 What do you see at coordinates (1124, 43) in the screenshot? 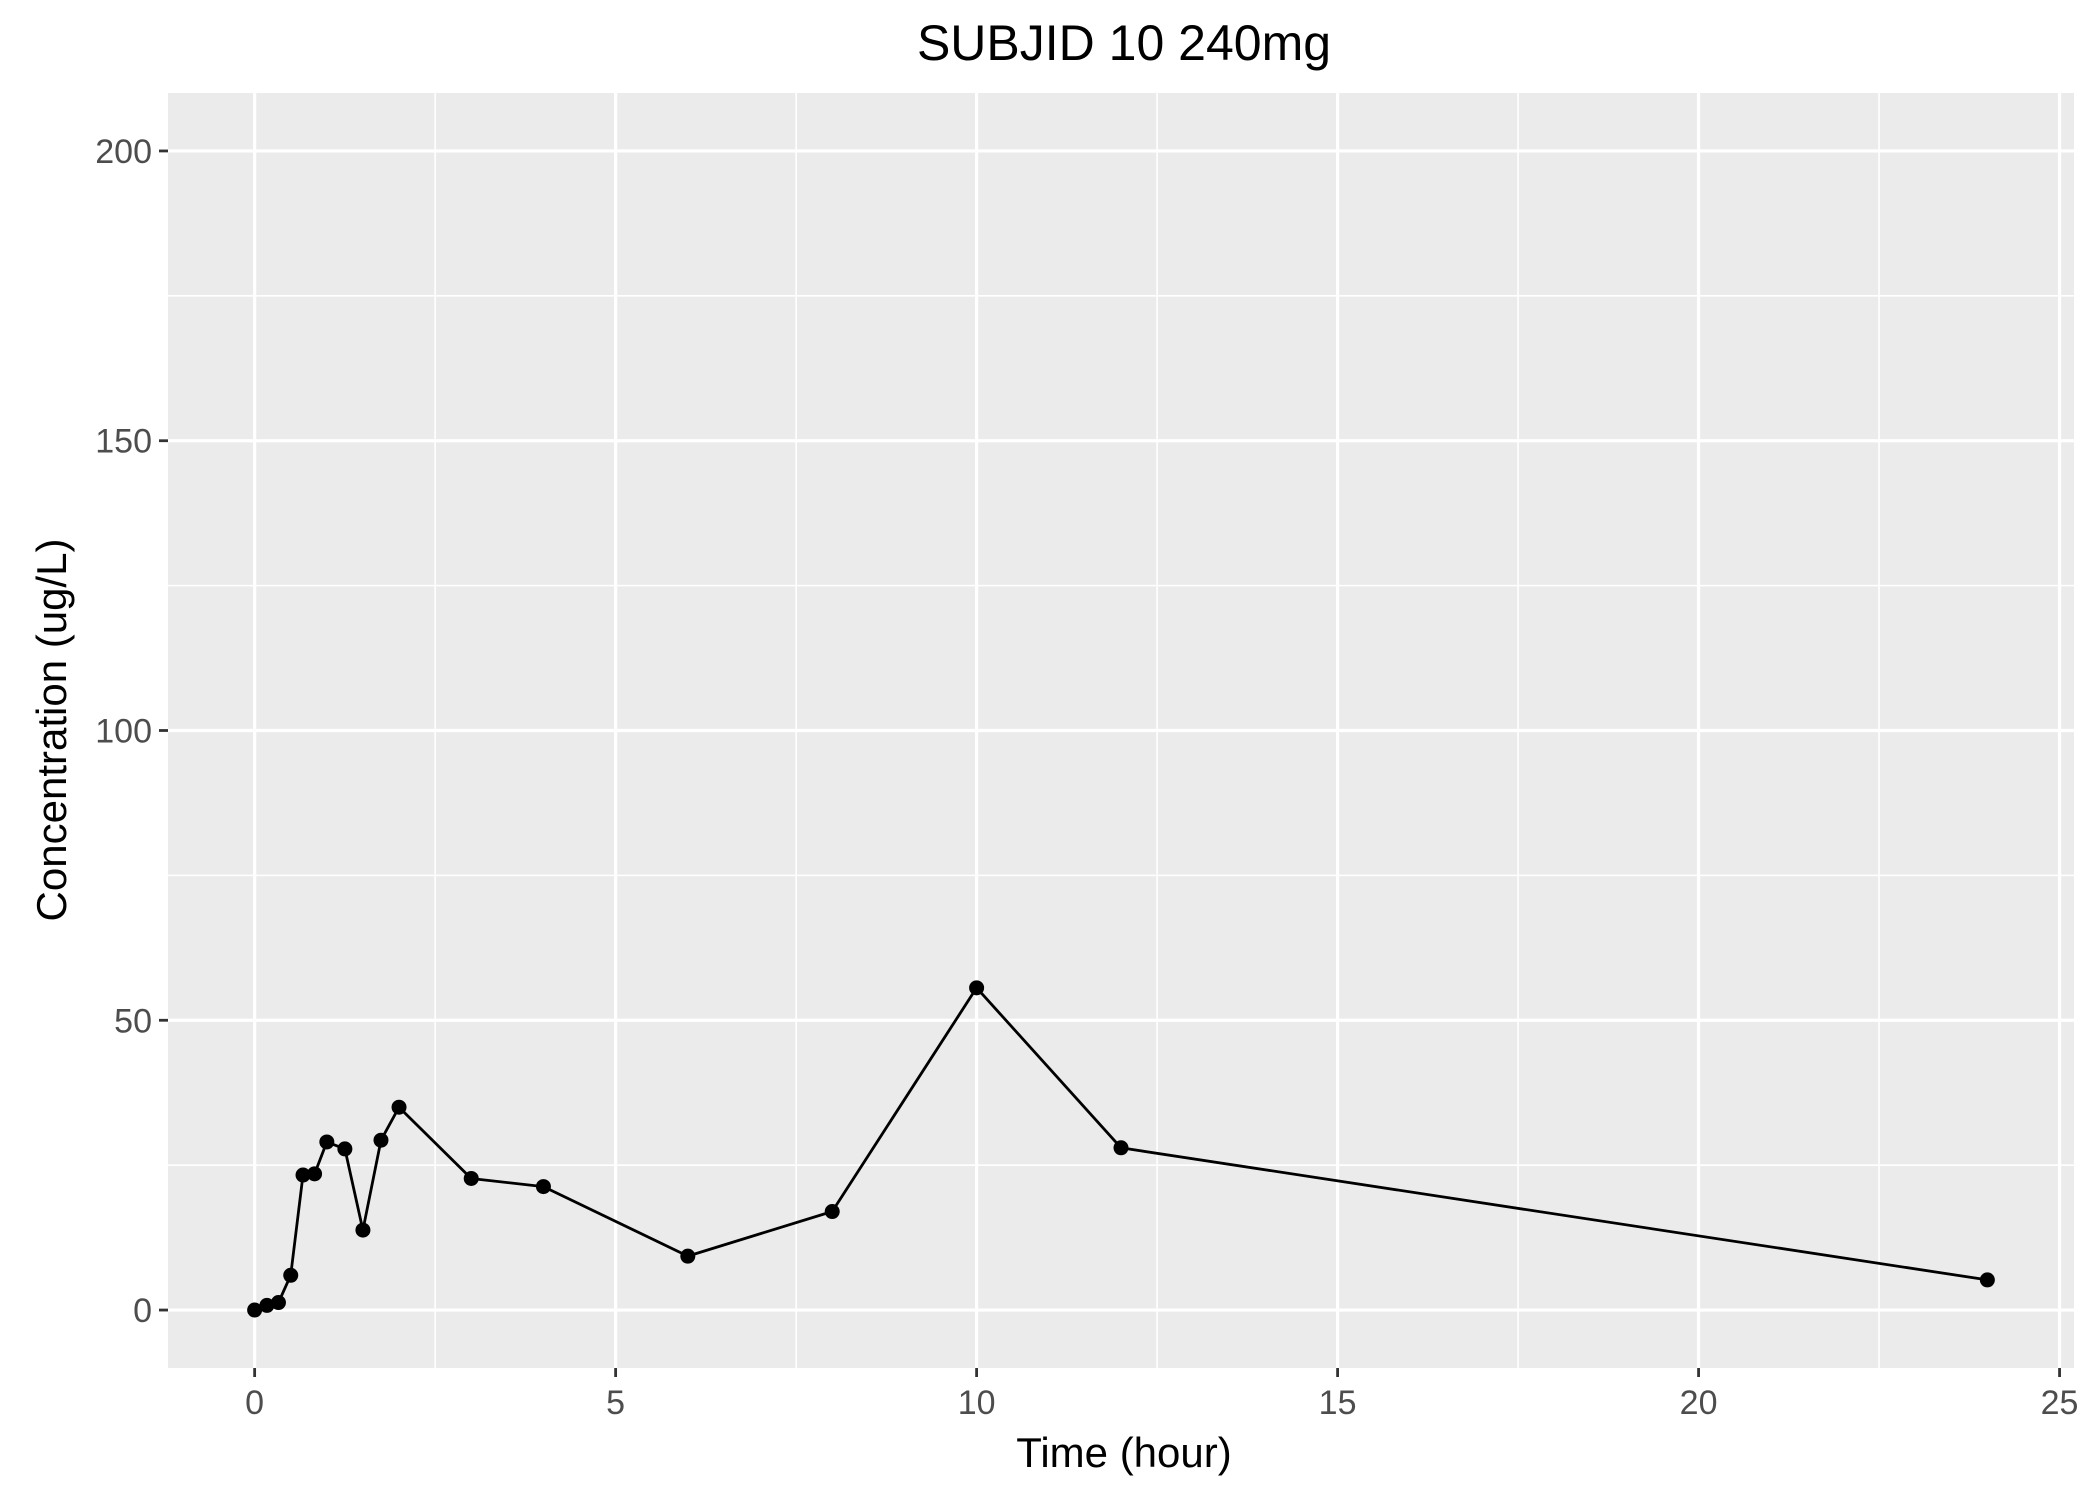
I see `chart-title: SUBJID 10 240mg` at bounding box center [1124, 43].